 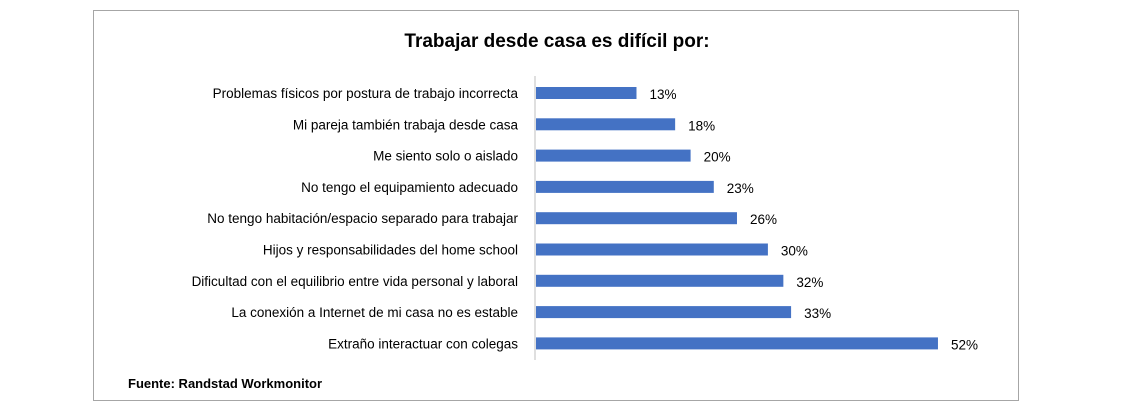 What do you see at coordinates (701, 125) in the screenshot?
I see `data-label: 18%` at bounding box center [701, 125].